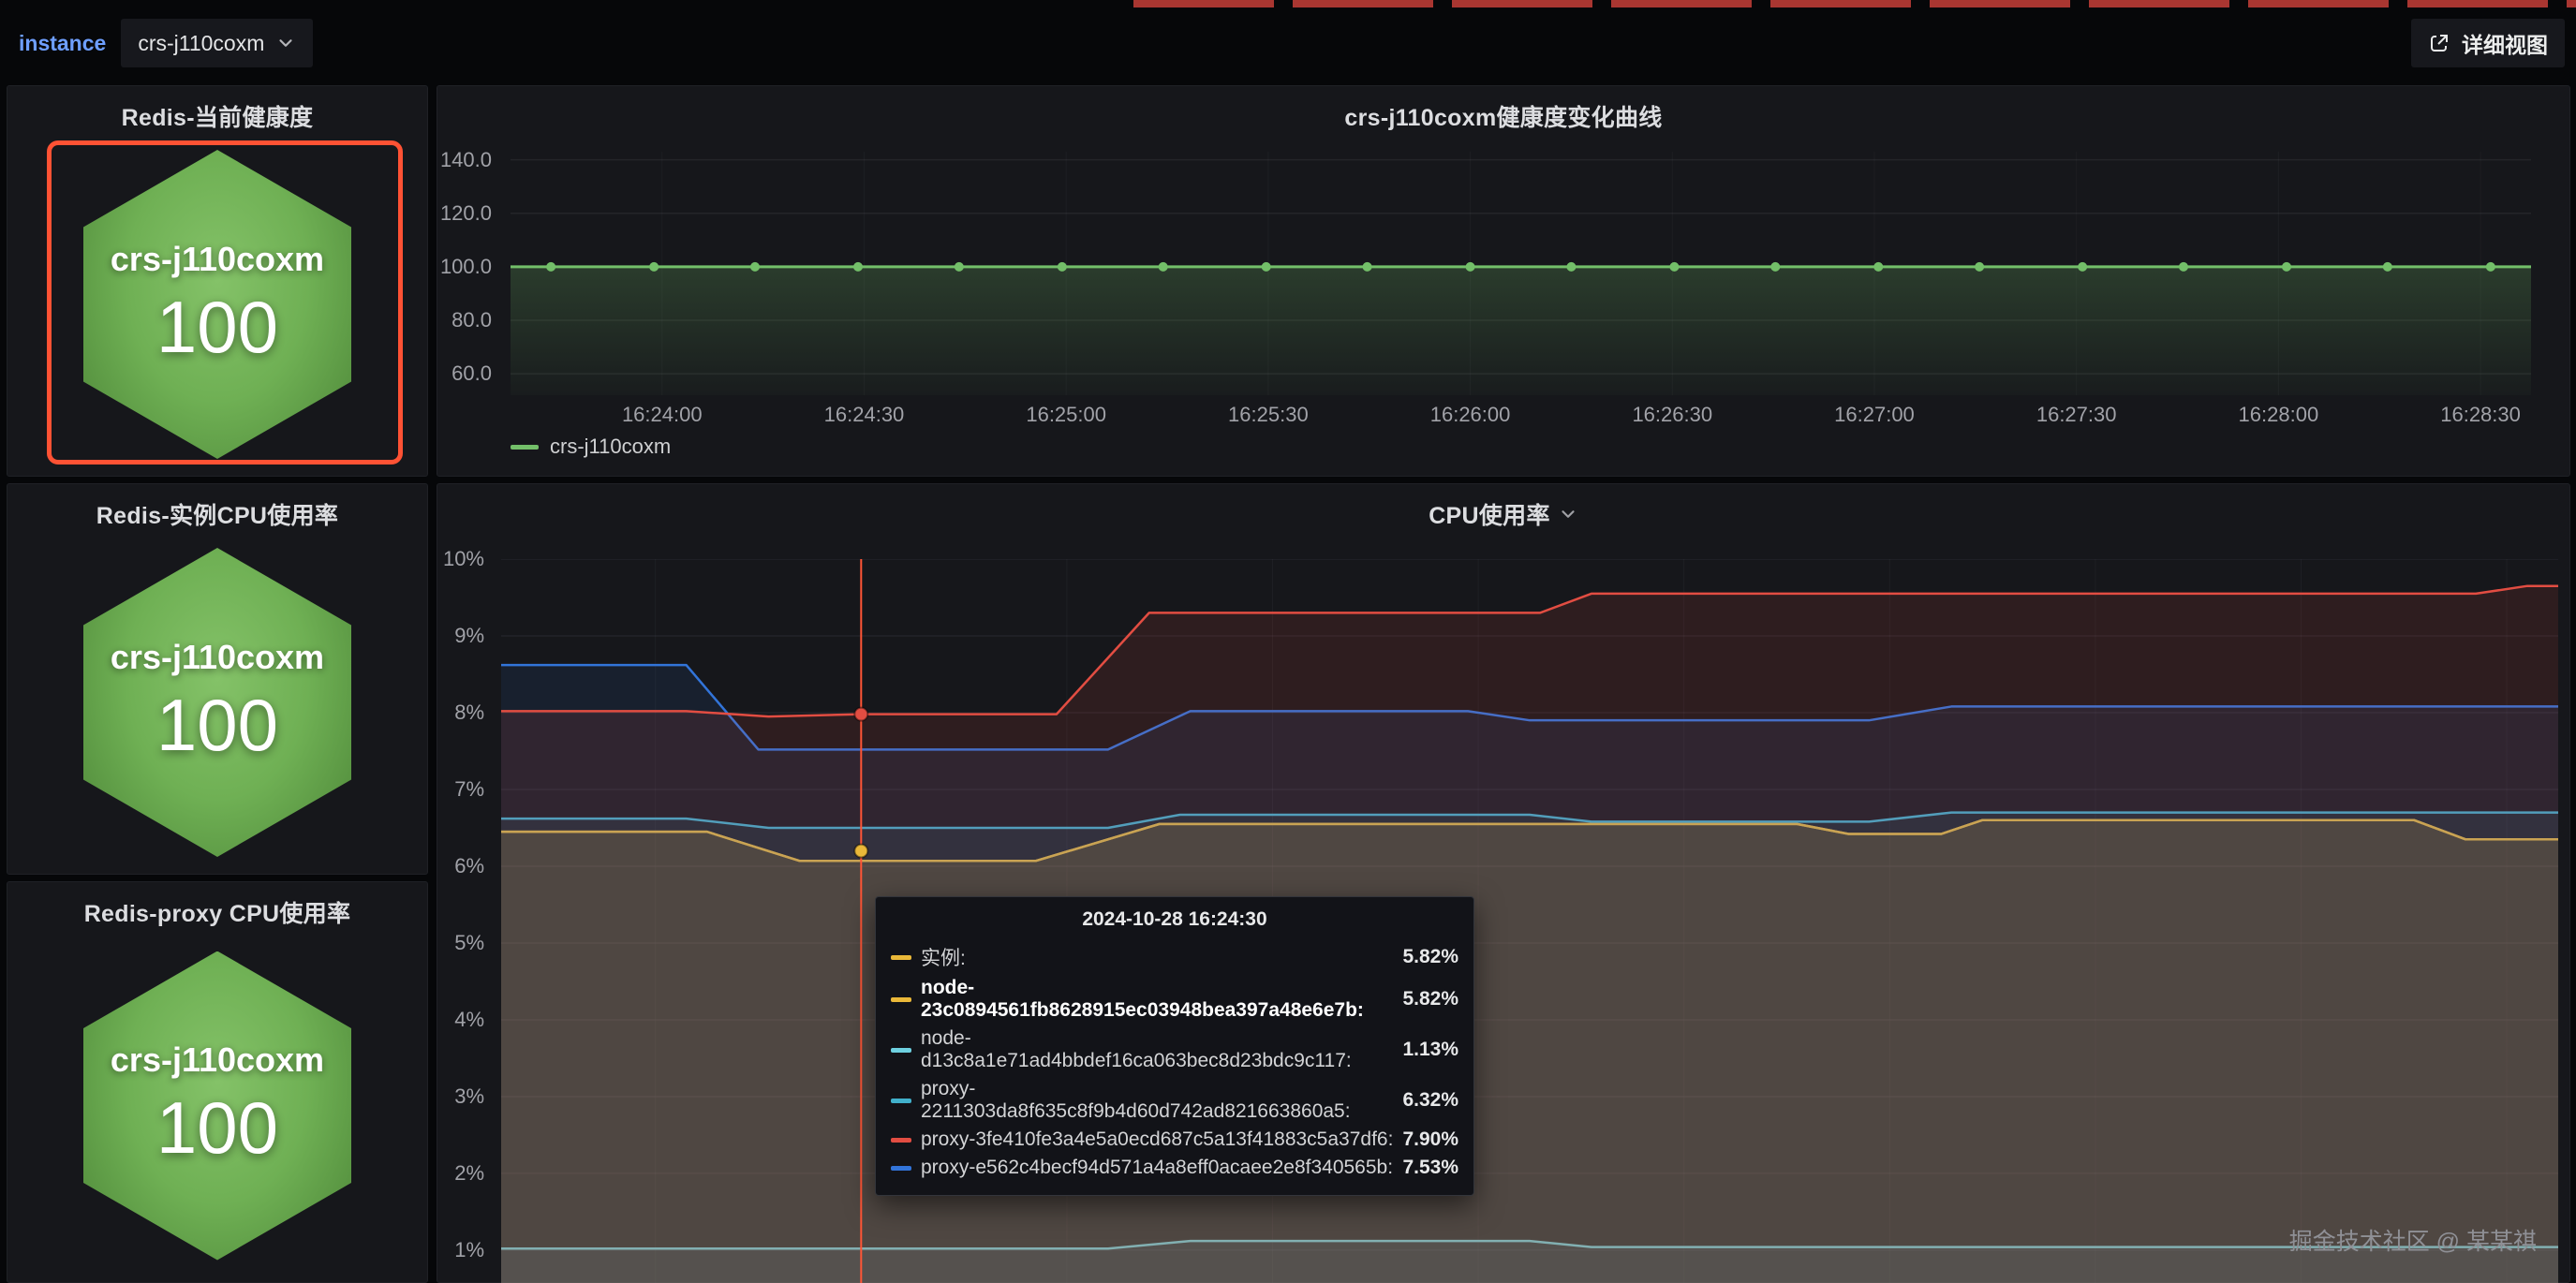 This screenshot has width=2576, height=1283. I want to click on panel-title-redis-health: Redis-当前健康度, so click(217, 118).